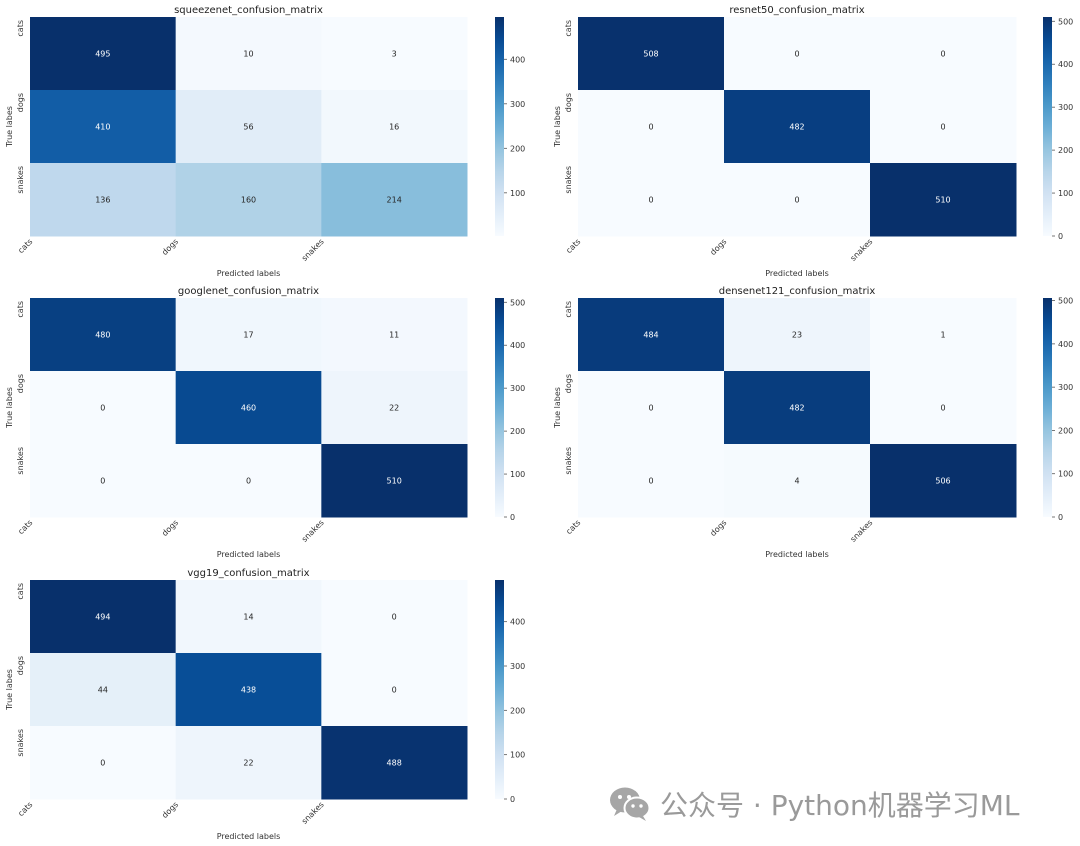  I want to click on cell-value-label: 482, so click(796, 408).